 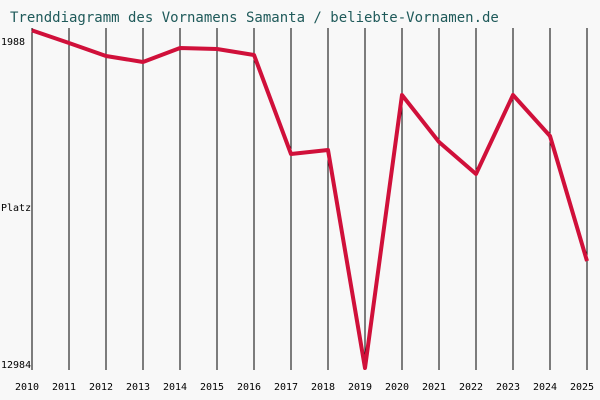 What do you see at coordinates (175, 387) in the screenshot?
I see `x-tick-label: 2014` at bounding box center [175, 387].